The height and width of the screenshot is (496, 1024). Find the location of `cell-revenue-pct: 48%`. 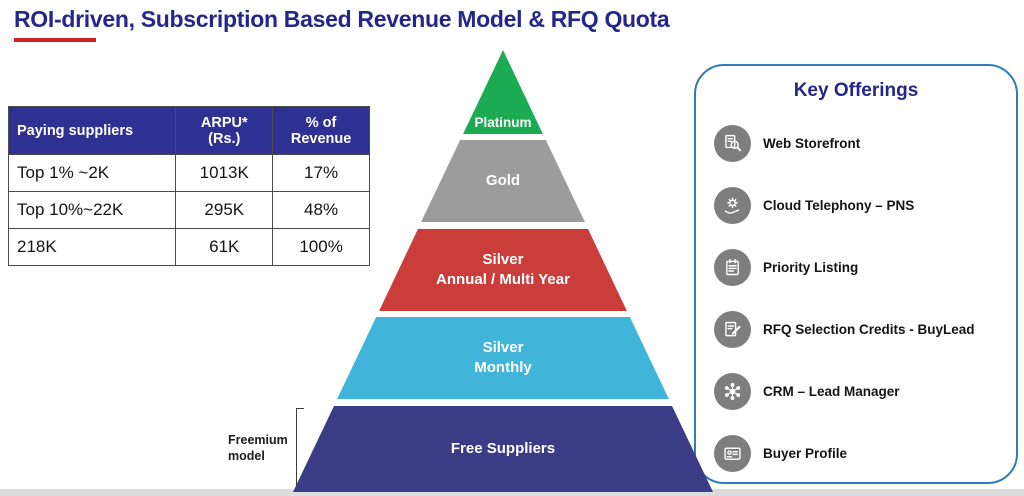

cell-revenue-pct: 48% is located at coordinates (321, 210).